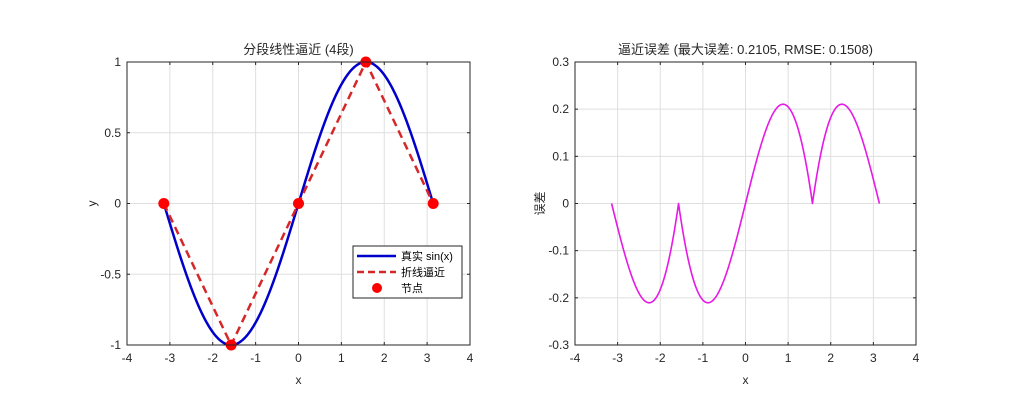  I want to click on legend-label-nodes: 节点, so click(412, 288).